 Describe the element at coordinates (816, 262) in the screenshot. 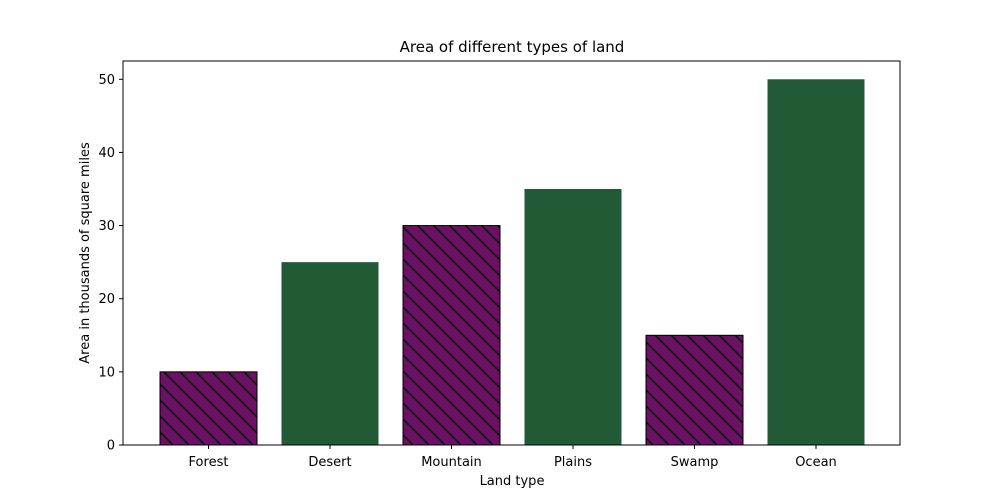

I see `bar-ocean` at that location.